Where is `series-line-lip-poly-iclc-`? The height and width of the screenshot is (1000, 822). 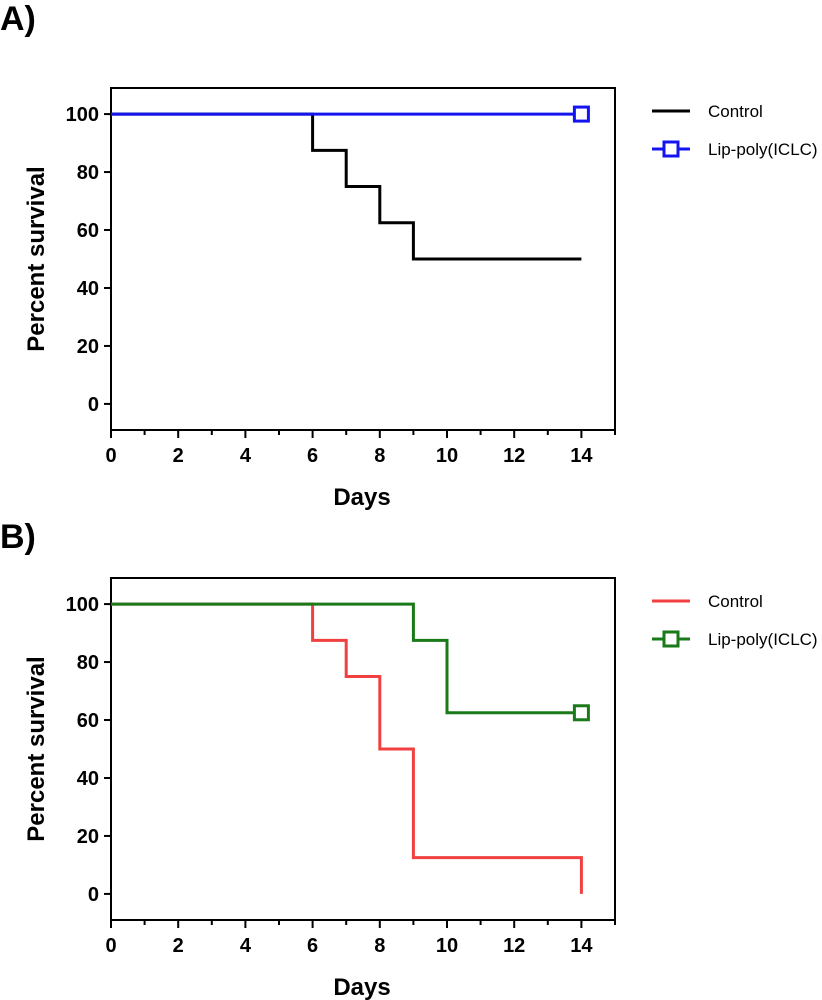
series-line-lip-poly-iclc- is located at coordinates (346, 658).